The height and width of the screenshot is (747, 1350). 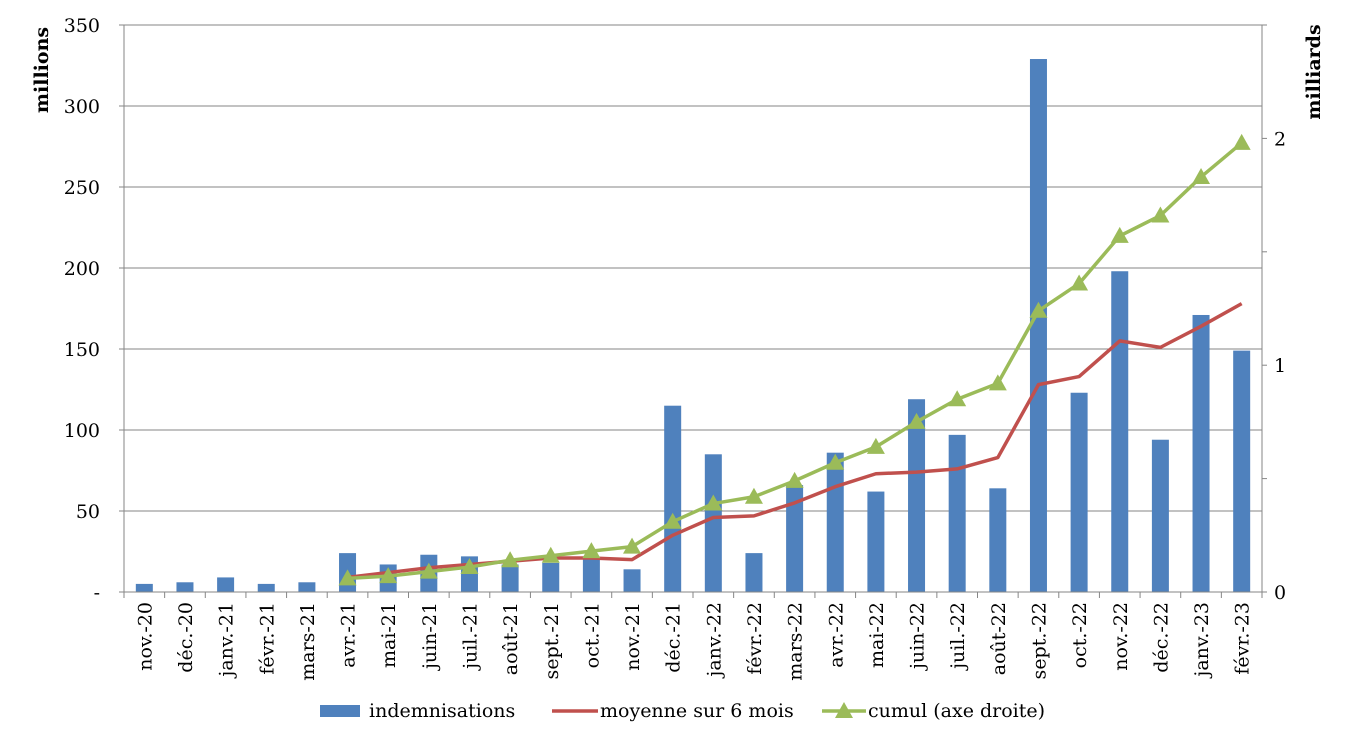 I want to click on y-tick-label: 50, so click(x=88, y=512).